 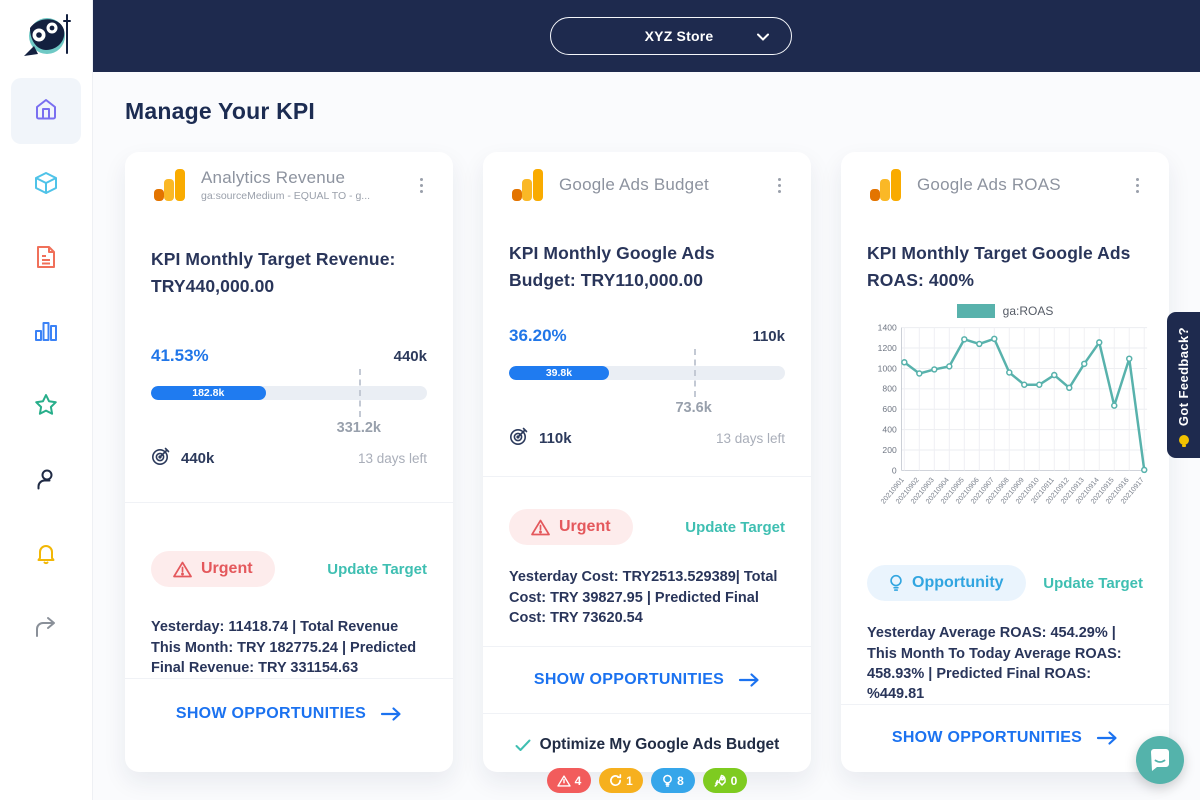 What do you see at coordinates (975, 311) in the screenshot?
I see `legend-swatch` at bounding box center [975, 311].